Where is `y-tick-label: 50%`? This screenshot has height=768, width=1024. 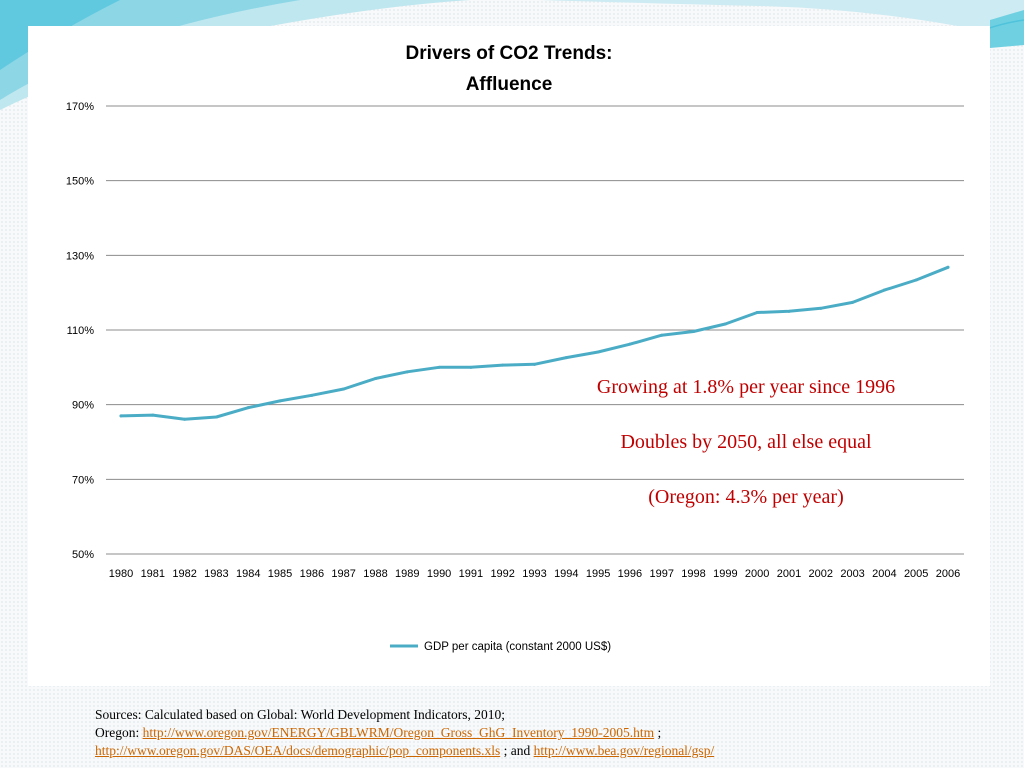 y-tick-label: 50% is located at coordinates (83, 555).